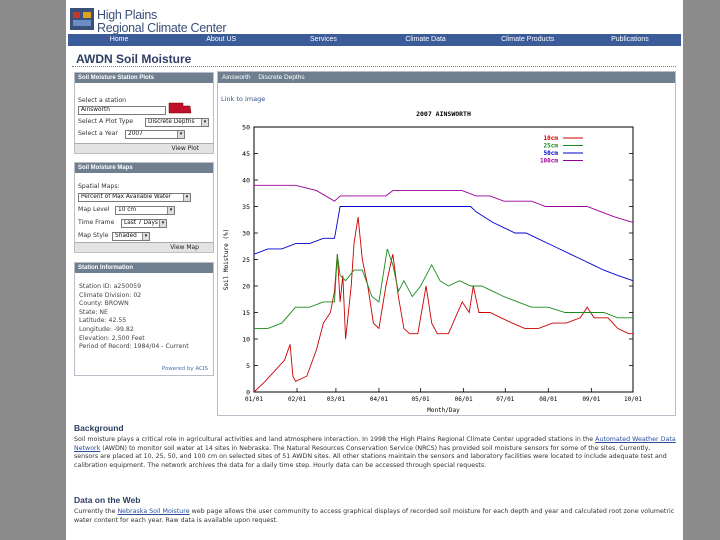 The height and width of the screenshot is (540, 720). I want to click on x-tick-label: 07/01, so click(505, 399).